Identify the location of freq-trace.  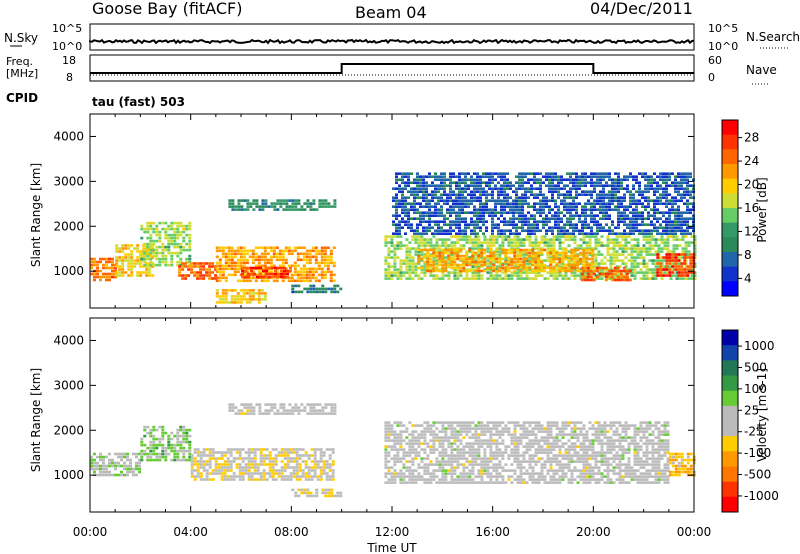
(392, 68).